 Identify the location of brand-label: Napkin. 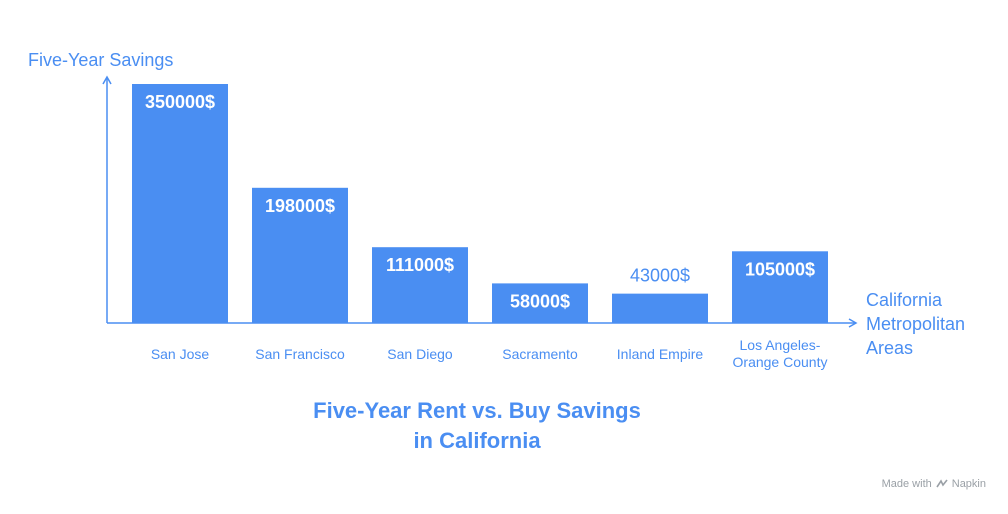
(968, 484).